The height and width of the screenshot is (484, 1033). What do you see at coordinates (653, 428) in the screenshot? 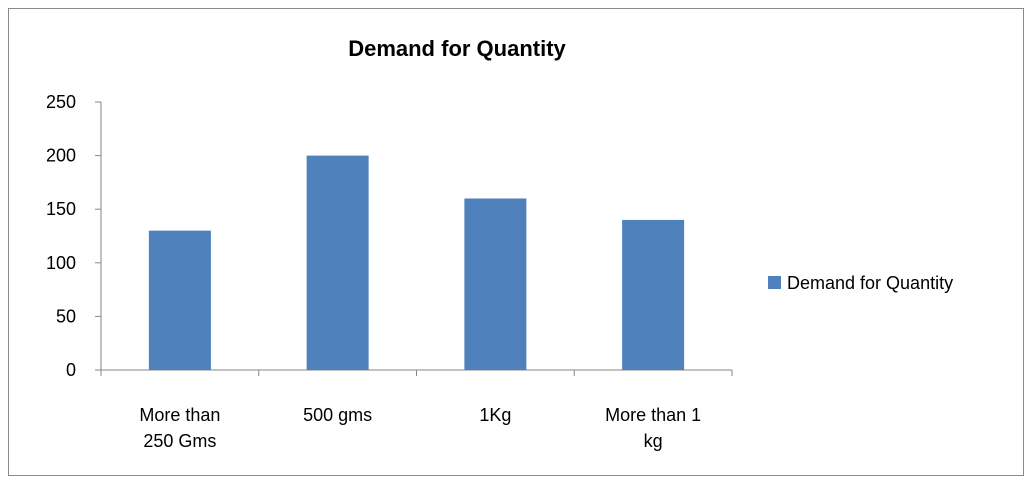
I see `x-tick-label: More than 1 kg` at bounding box center [653, 428].